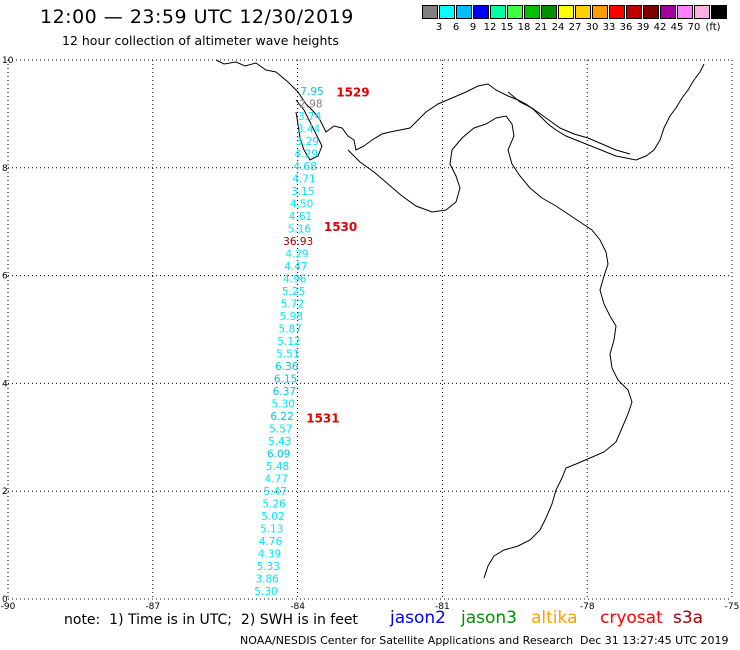  What do you see at coordinates (285, 380) in the screenshot?
I see `wave-reading: 6.15` at bounding box center [285, 380].